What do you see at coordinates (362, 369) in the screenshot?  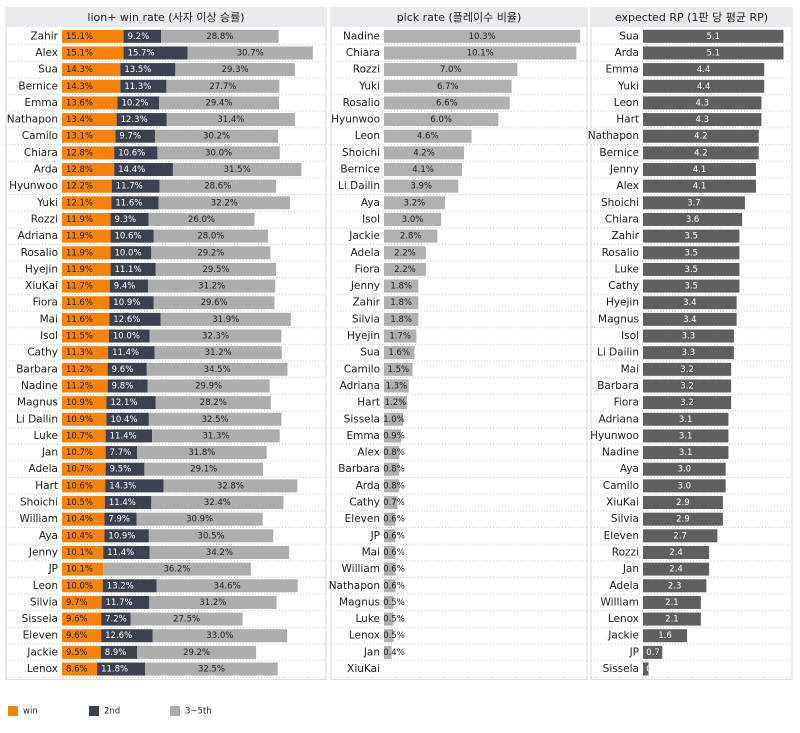 I see `category-label: Camilo` at bounding box center [362, 369].